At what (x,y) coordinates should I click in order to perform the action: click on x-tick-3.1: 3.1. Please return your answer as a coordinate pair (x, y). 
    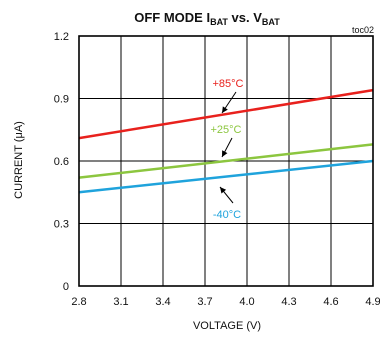
    Looking at the image, I should click on (120, 302).